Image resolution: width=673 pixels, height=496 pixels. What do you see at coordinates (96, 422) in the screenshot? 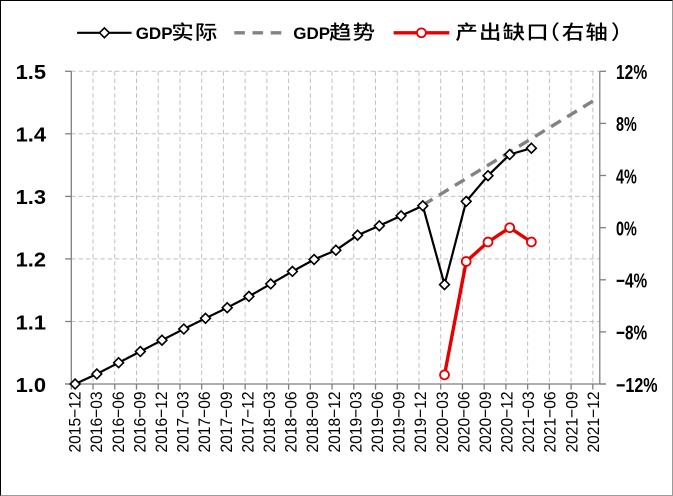
I see `svg-text: 2016−03` at bounding box center [96, 422].